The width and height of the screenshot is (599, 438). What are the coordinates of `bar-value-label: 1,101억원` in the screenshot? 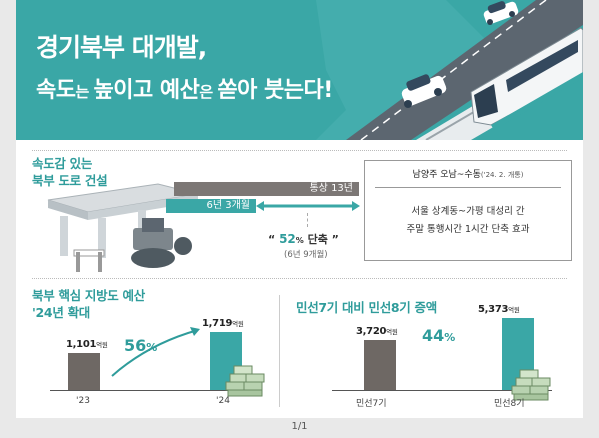 It's located at (87, 344).